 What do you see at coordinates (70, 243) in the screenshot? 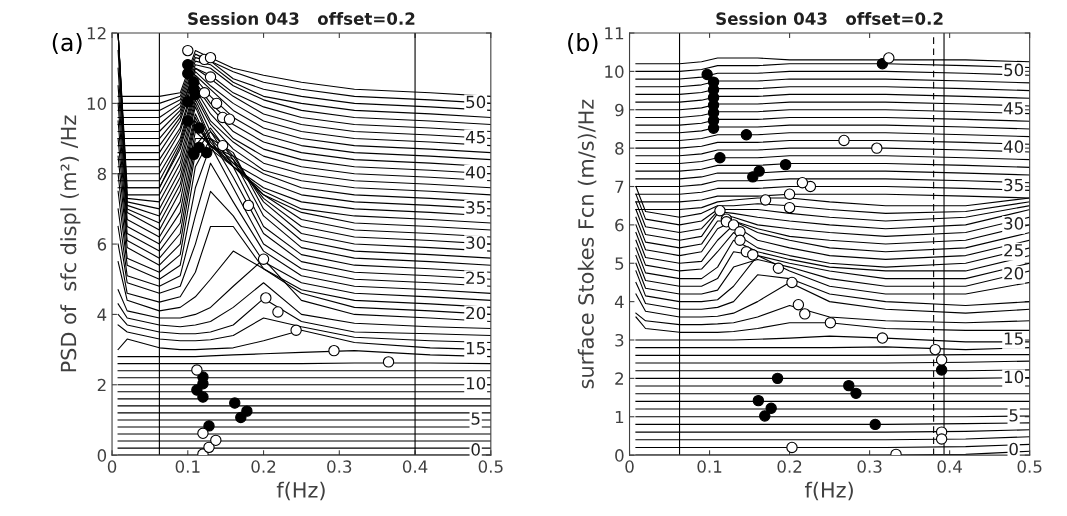
I see `y-axis-title: PSD of sfc displ (m²) /Hz` at bounding box center [70, 243].